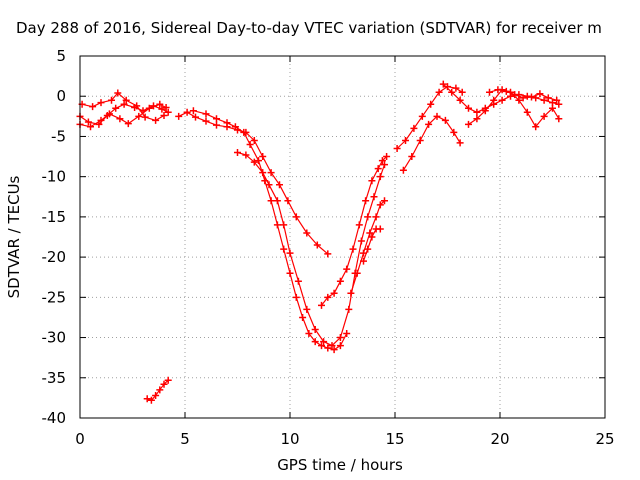 Image resolution: width=640 pixels, height=480 pixels. I want to click on x-tick-label: 0, so click(80, 439).